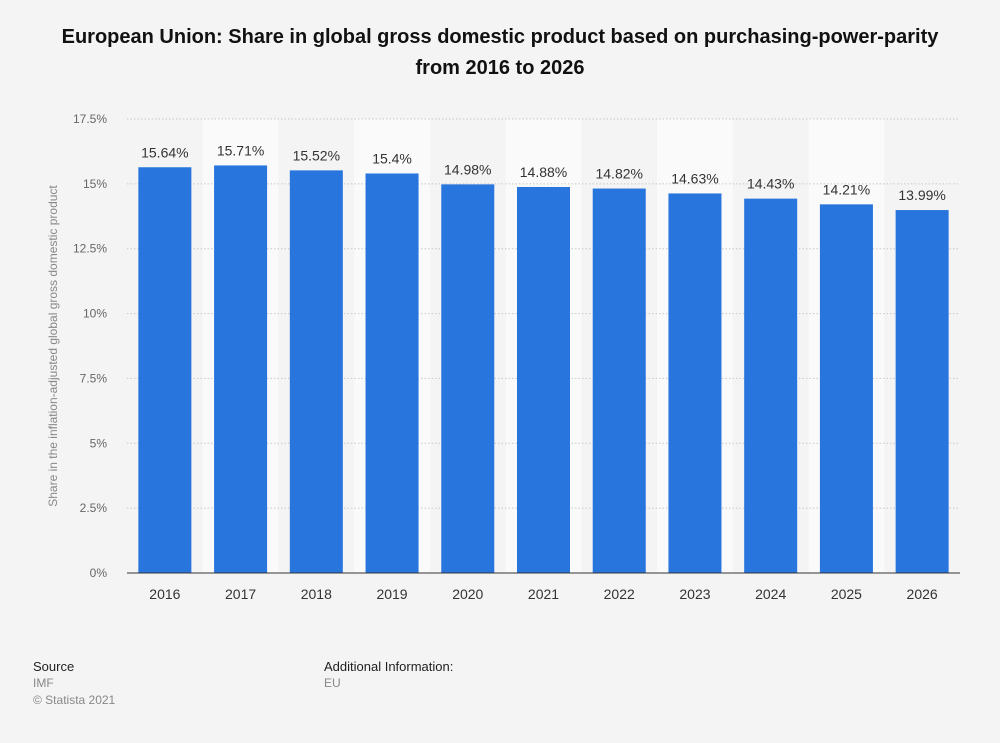 The image size is (1000, 743). What do you see at coordinates (90, 119) in the screenshot?
I see `y-tick-label: 17.5%` at bounding box center [90, 119].